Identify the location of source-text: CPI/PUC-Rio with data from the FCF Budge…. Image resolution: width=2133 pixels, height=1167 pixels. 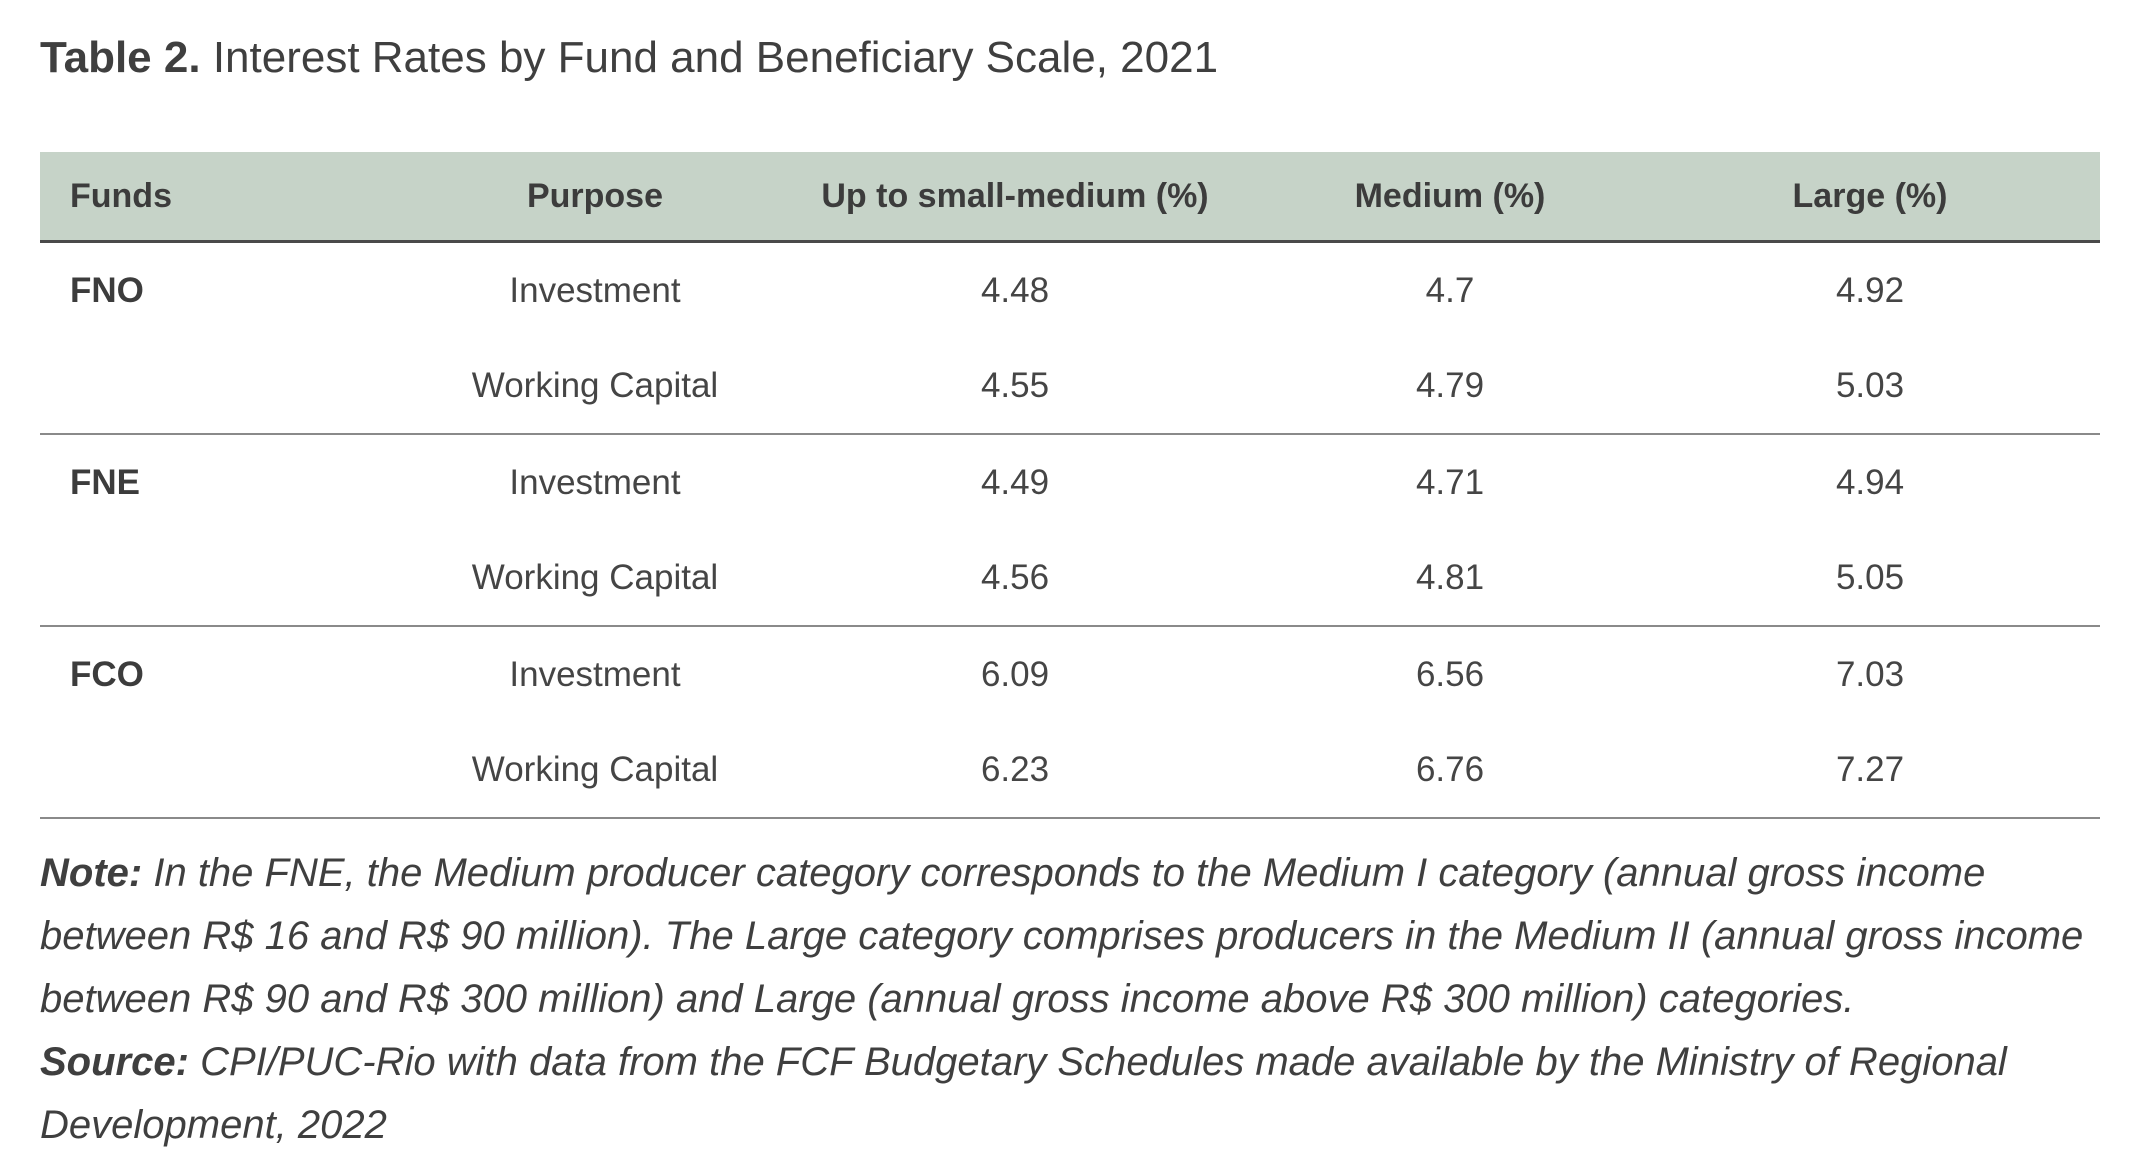
(1023, 1093).